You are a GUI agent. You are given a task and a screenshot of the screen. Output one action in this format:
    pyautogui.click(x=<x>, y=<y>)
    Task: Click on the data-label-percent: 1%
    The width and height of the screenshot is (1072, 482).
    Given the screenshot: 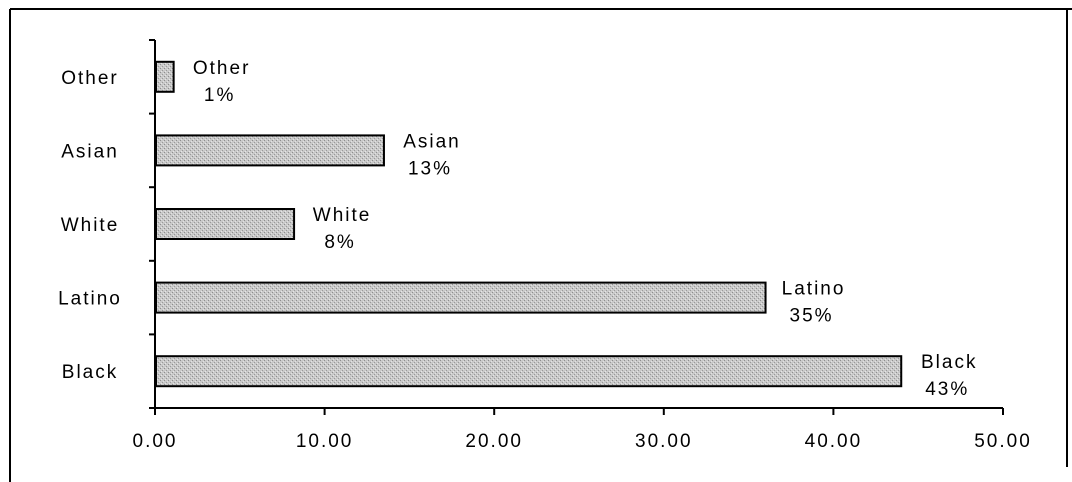 What is the action you would take?
    pyautogui.click(x=219, y=95)
    